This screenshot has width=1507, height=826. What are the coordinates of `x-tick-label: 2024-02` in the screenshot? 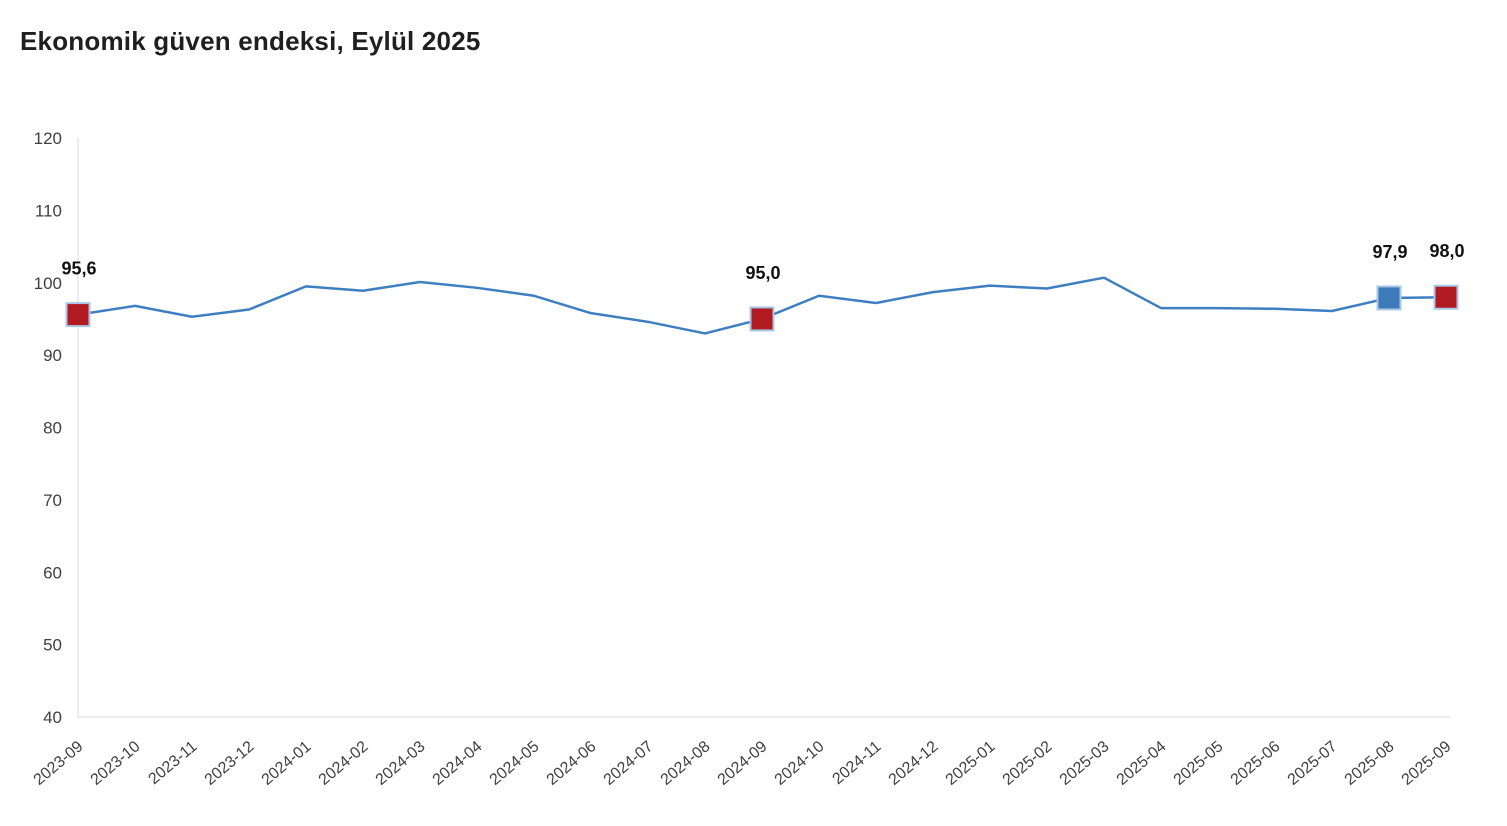 It's located at (344, 763).